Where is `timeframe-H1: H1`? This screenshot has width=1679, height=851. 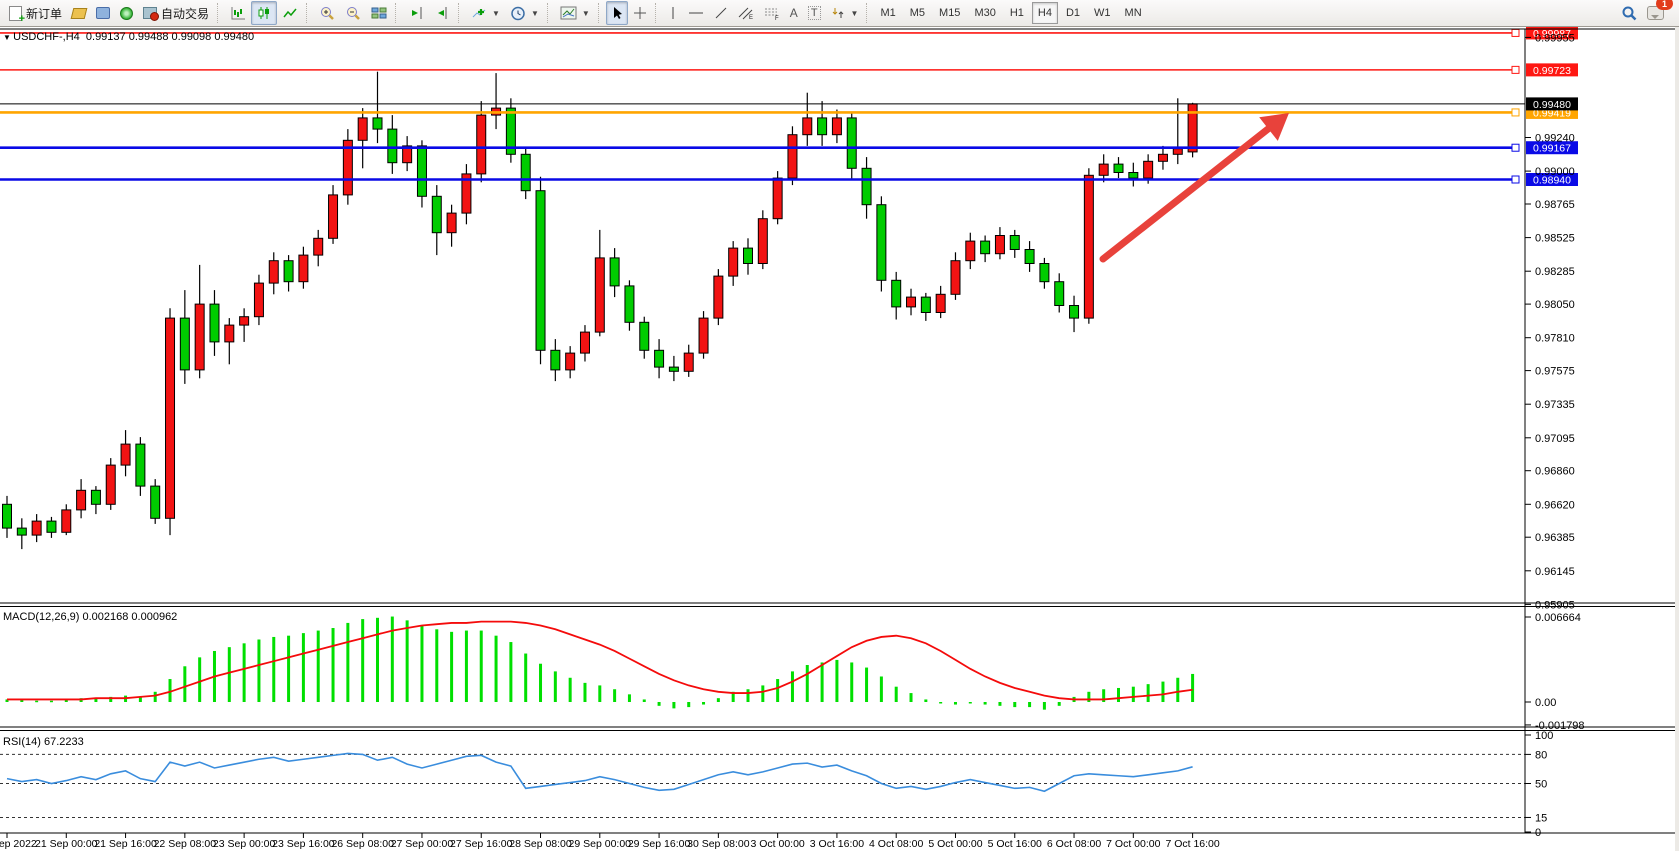 timeframe-H1: H1 is located at coordinates (1016, 13).